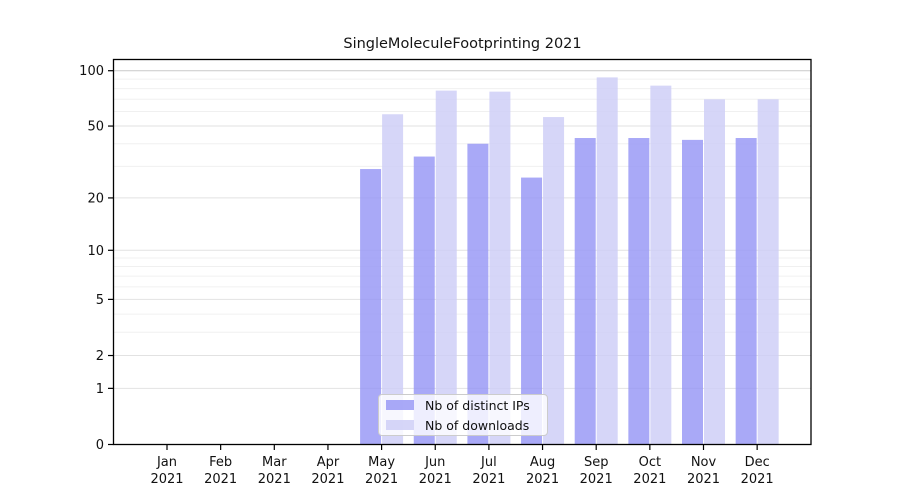 The image size is (900, 500). I want to click on legend-swatch-downloads-icon, so click(400, 425).